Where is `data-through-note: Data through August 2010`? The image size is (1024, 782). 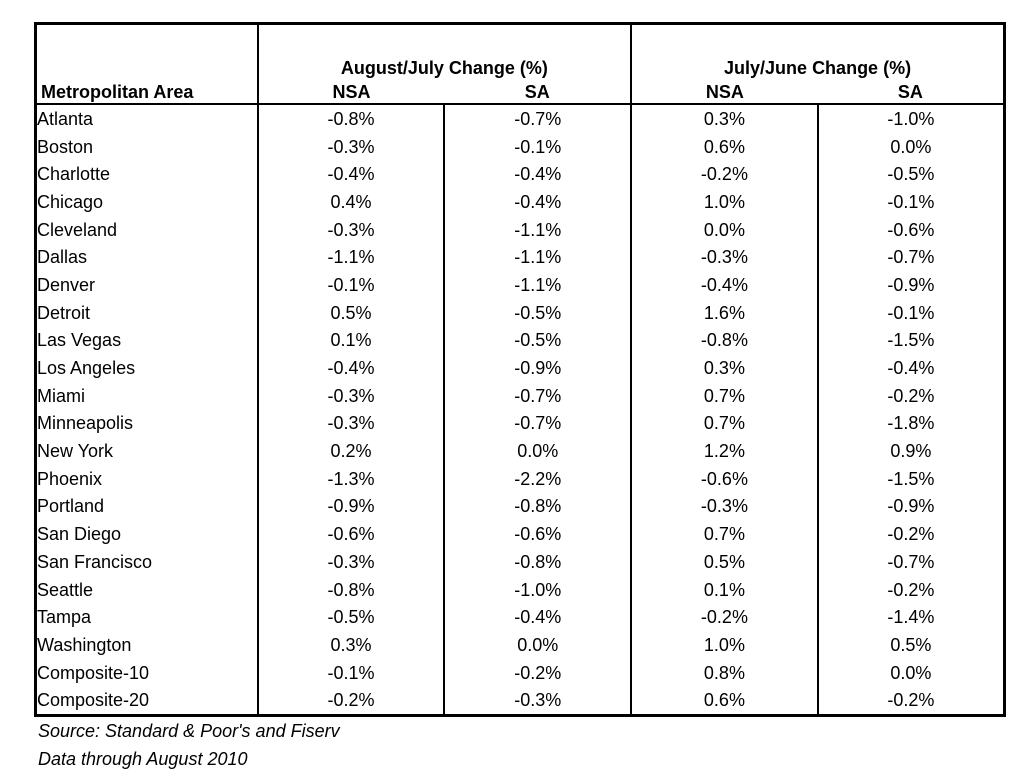
data-through-note: Data through August 2010 is located at coordinates (143, 759).